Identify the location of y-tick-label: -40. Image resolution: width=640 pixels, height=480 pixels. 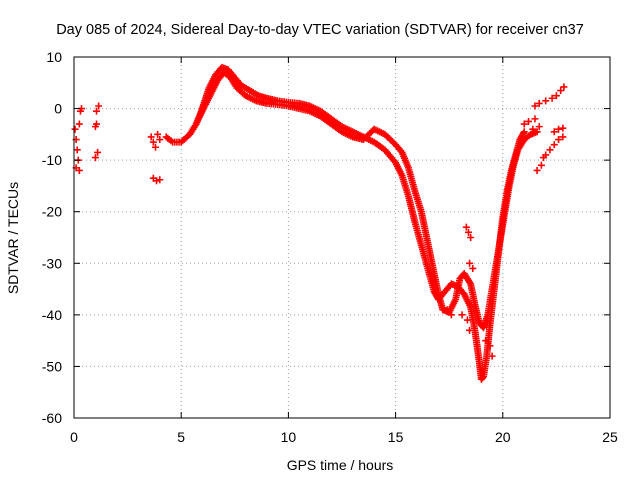
(52, 315).